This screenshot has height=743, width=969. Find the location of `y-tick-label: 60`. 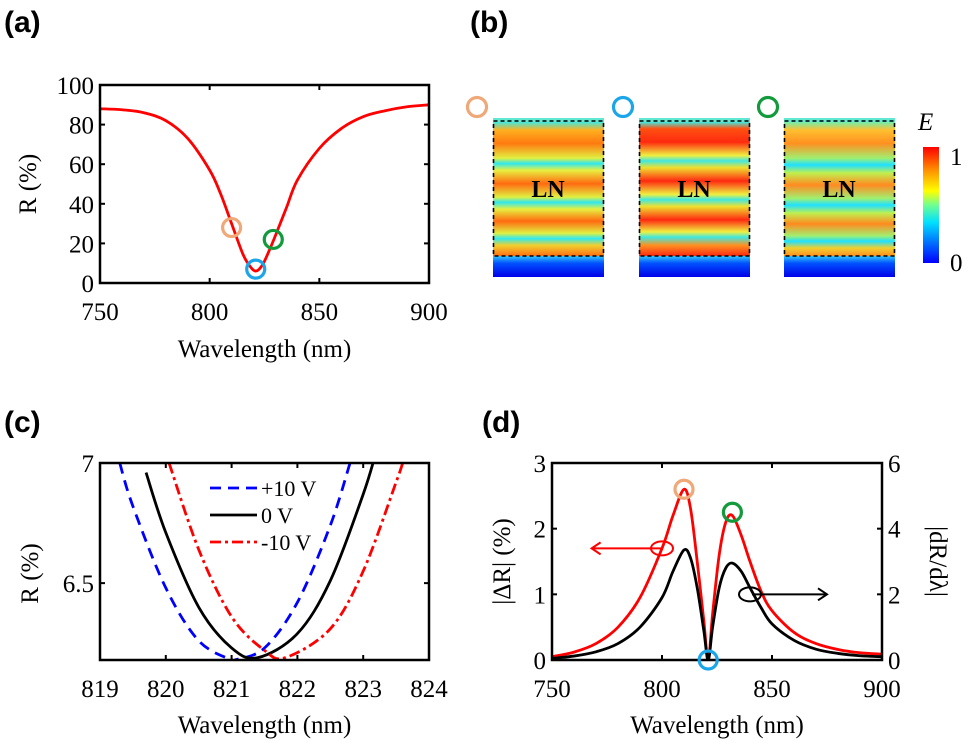

y-tick-label: 60 is located at coordinates (81, 165).